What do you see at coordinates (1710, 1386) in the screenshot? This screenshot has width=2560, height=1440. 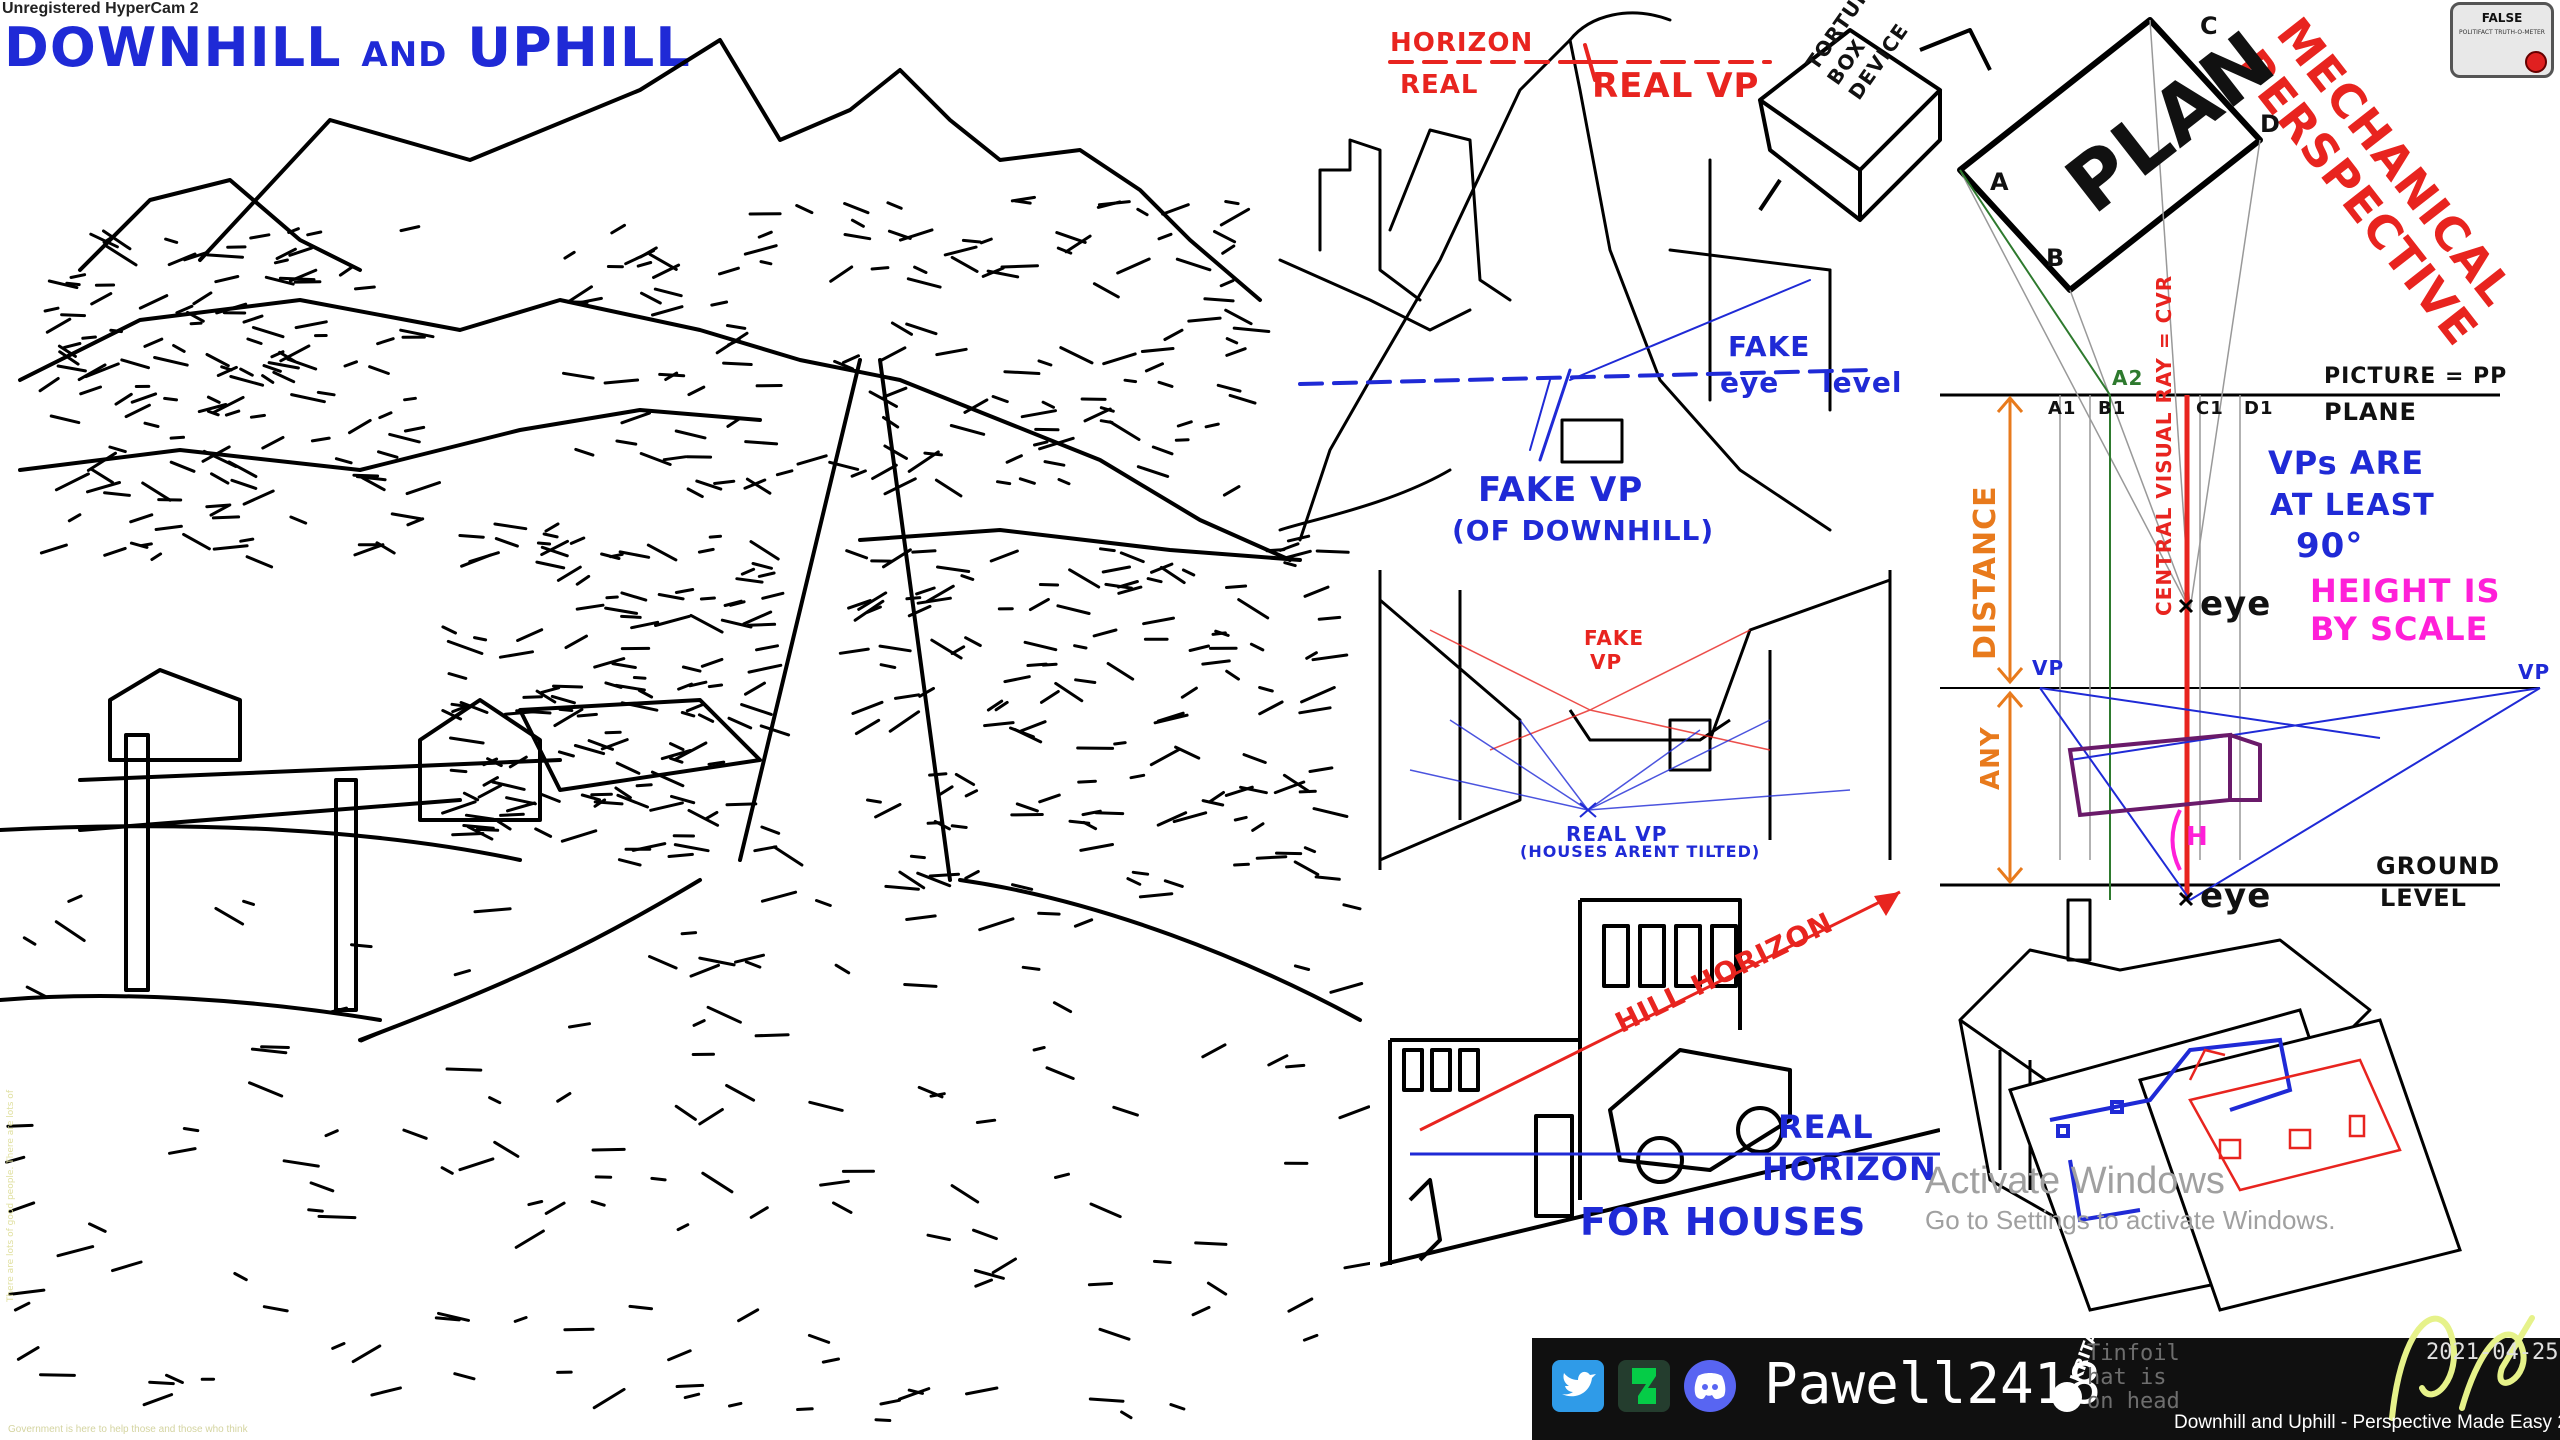 I see `discord-icon` at bounding box center [1710, 1386].